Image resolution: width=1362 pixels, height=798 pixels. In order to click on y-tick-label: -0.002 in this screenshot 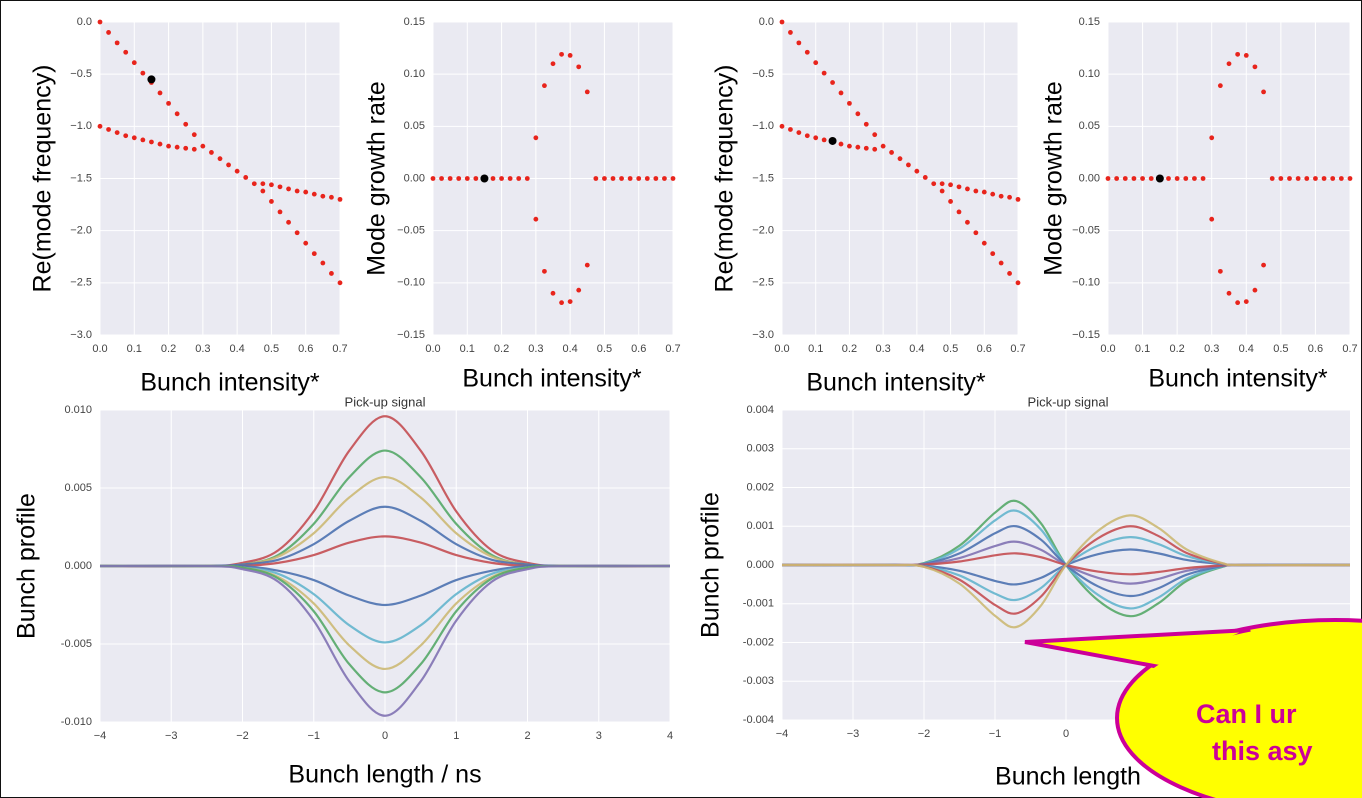, I will do `click(758, 642)`.